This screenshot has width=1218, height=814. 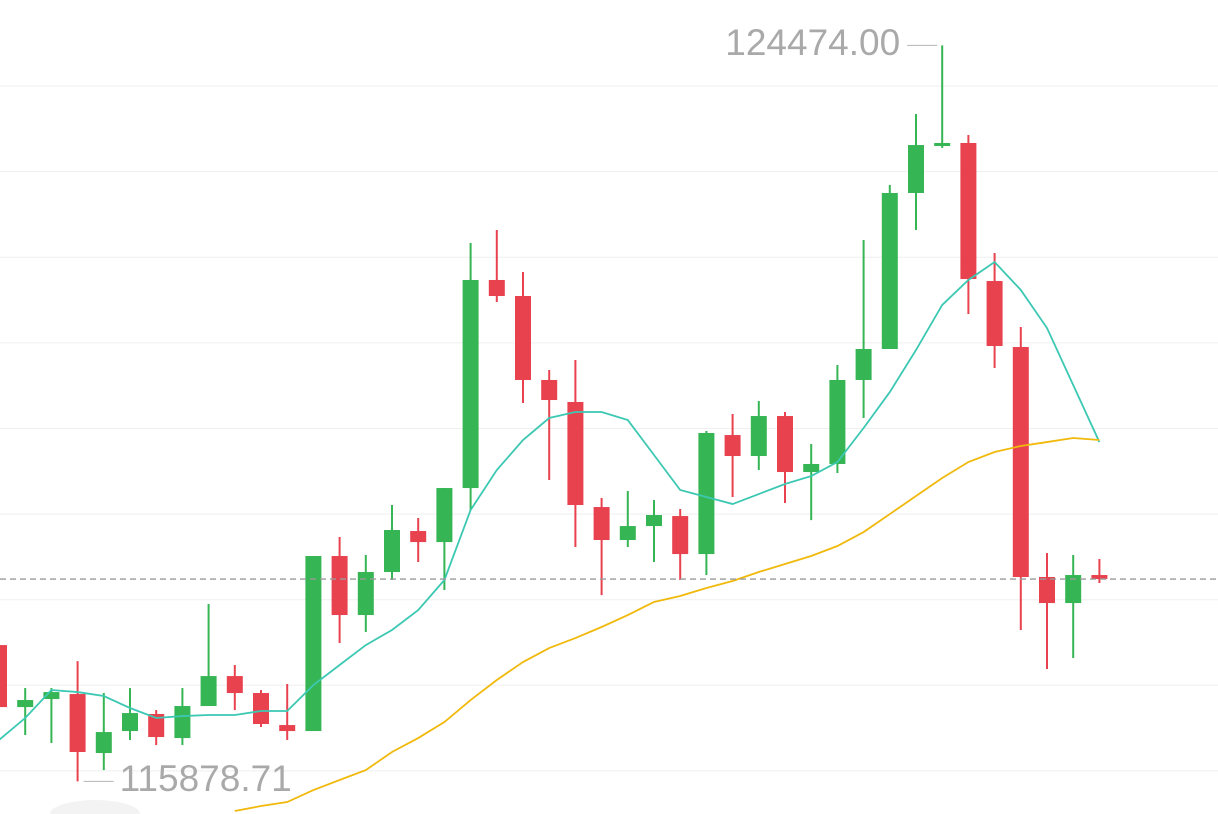 What do you see at coordinates (206, 778) in the screenshot?
I see `annotation-label: 115878.71` at bounding box center [206, 778].